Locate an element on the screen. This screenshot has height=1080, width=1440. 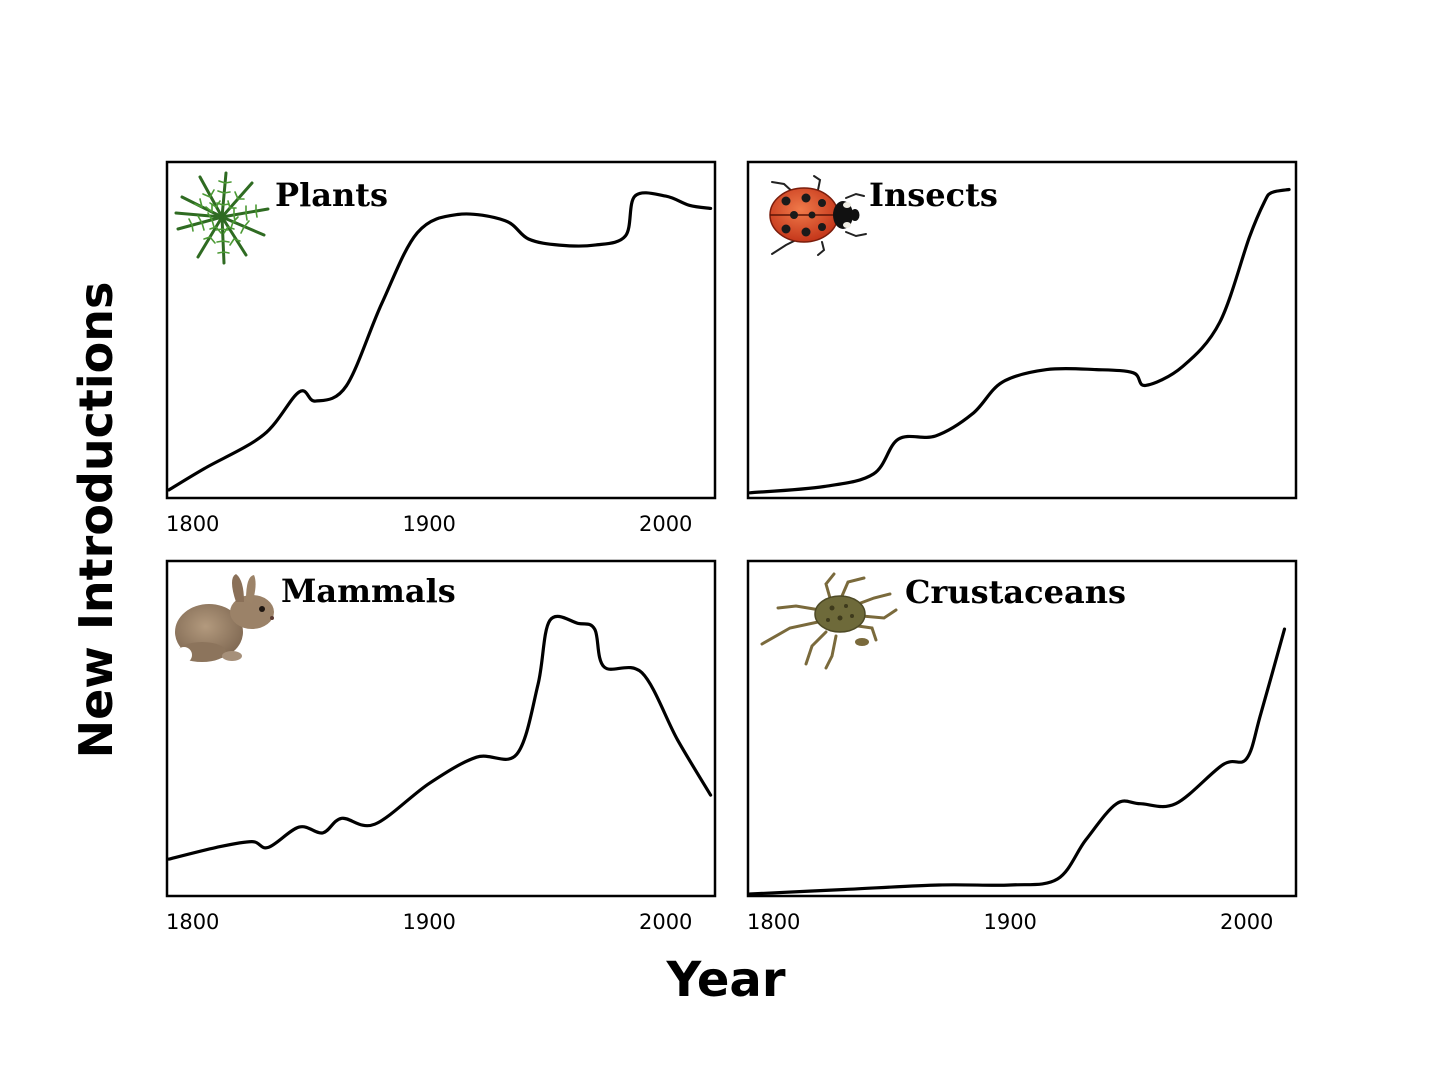
plants-x-tick-label: 1900 is located at coordinates (428, 524).